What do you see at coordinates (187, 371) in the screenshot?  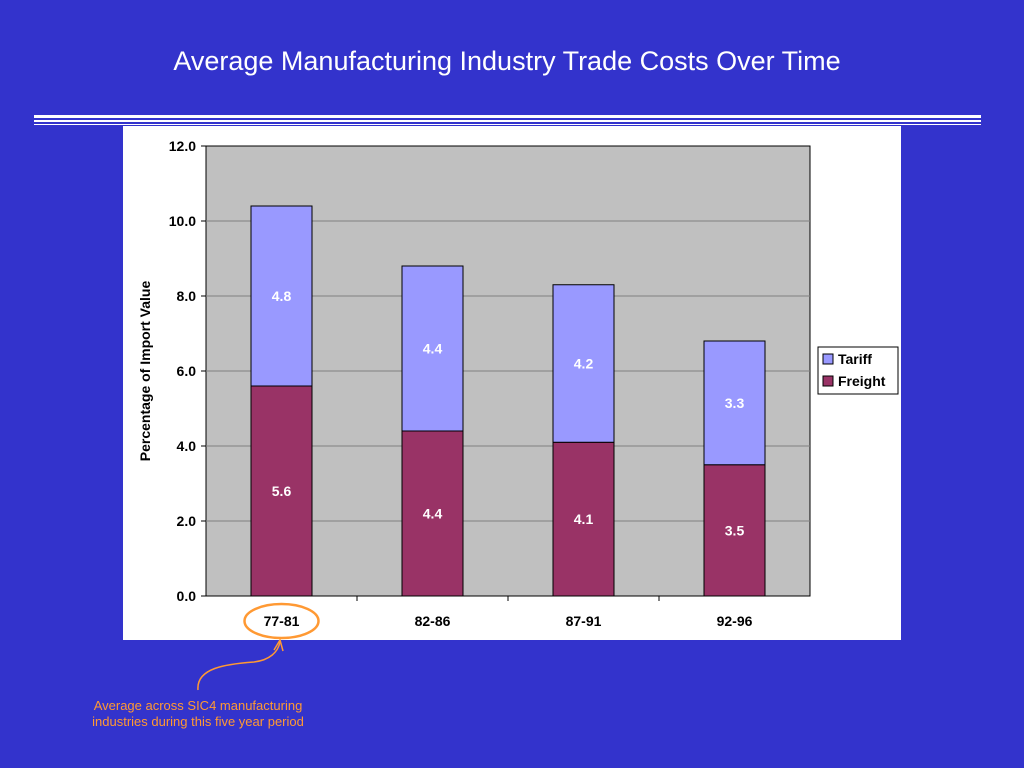 I see `y-tick-label: 6.0` at bounding box center [187, 371].